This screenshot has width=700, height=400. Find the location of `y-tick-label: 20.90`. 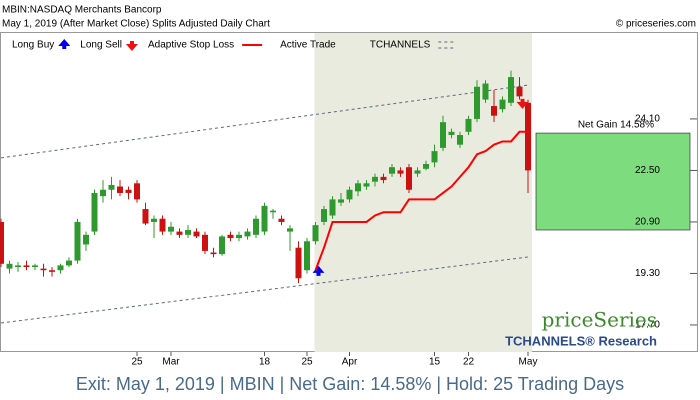

y-tick-label: 20.90 is located at coordinates (647, 222).